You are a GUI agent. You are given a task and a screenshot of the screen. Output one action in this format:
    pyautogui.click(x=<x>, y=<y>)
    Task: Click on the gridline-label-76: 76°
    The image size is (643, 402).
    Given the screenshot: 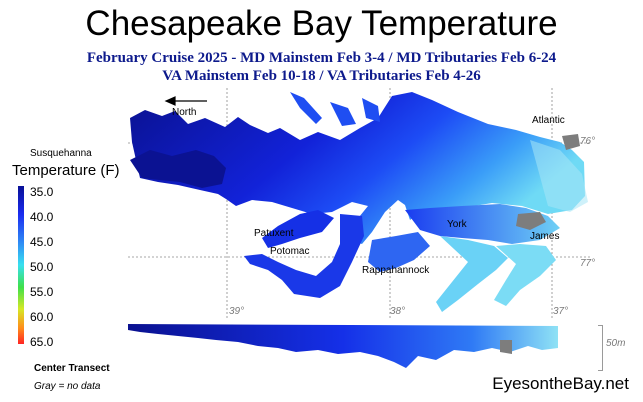 What is the action you would take?
    pyautogui.click(x=588, y=141)
    